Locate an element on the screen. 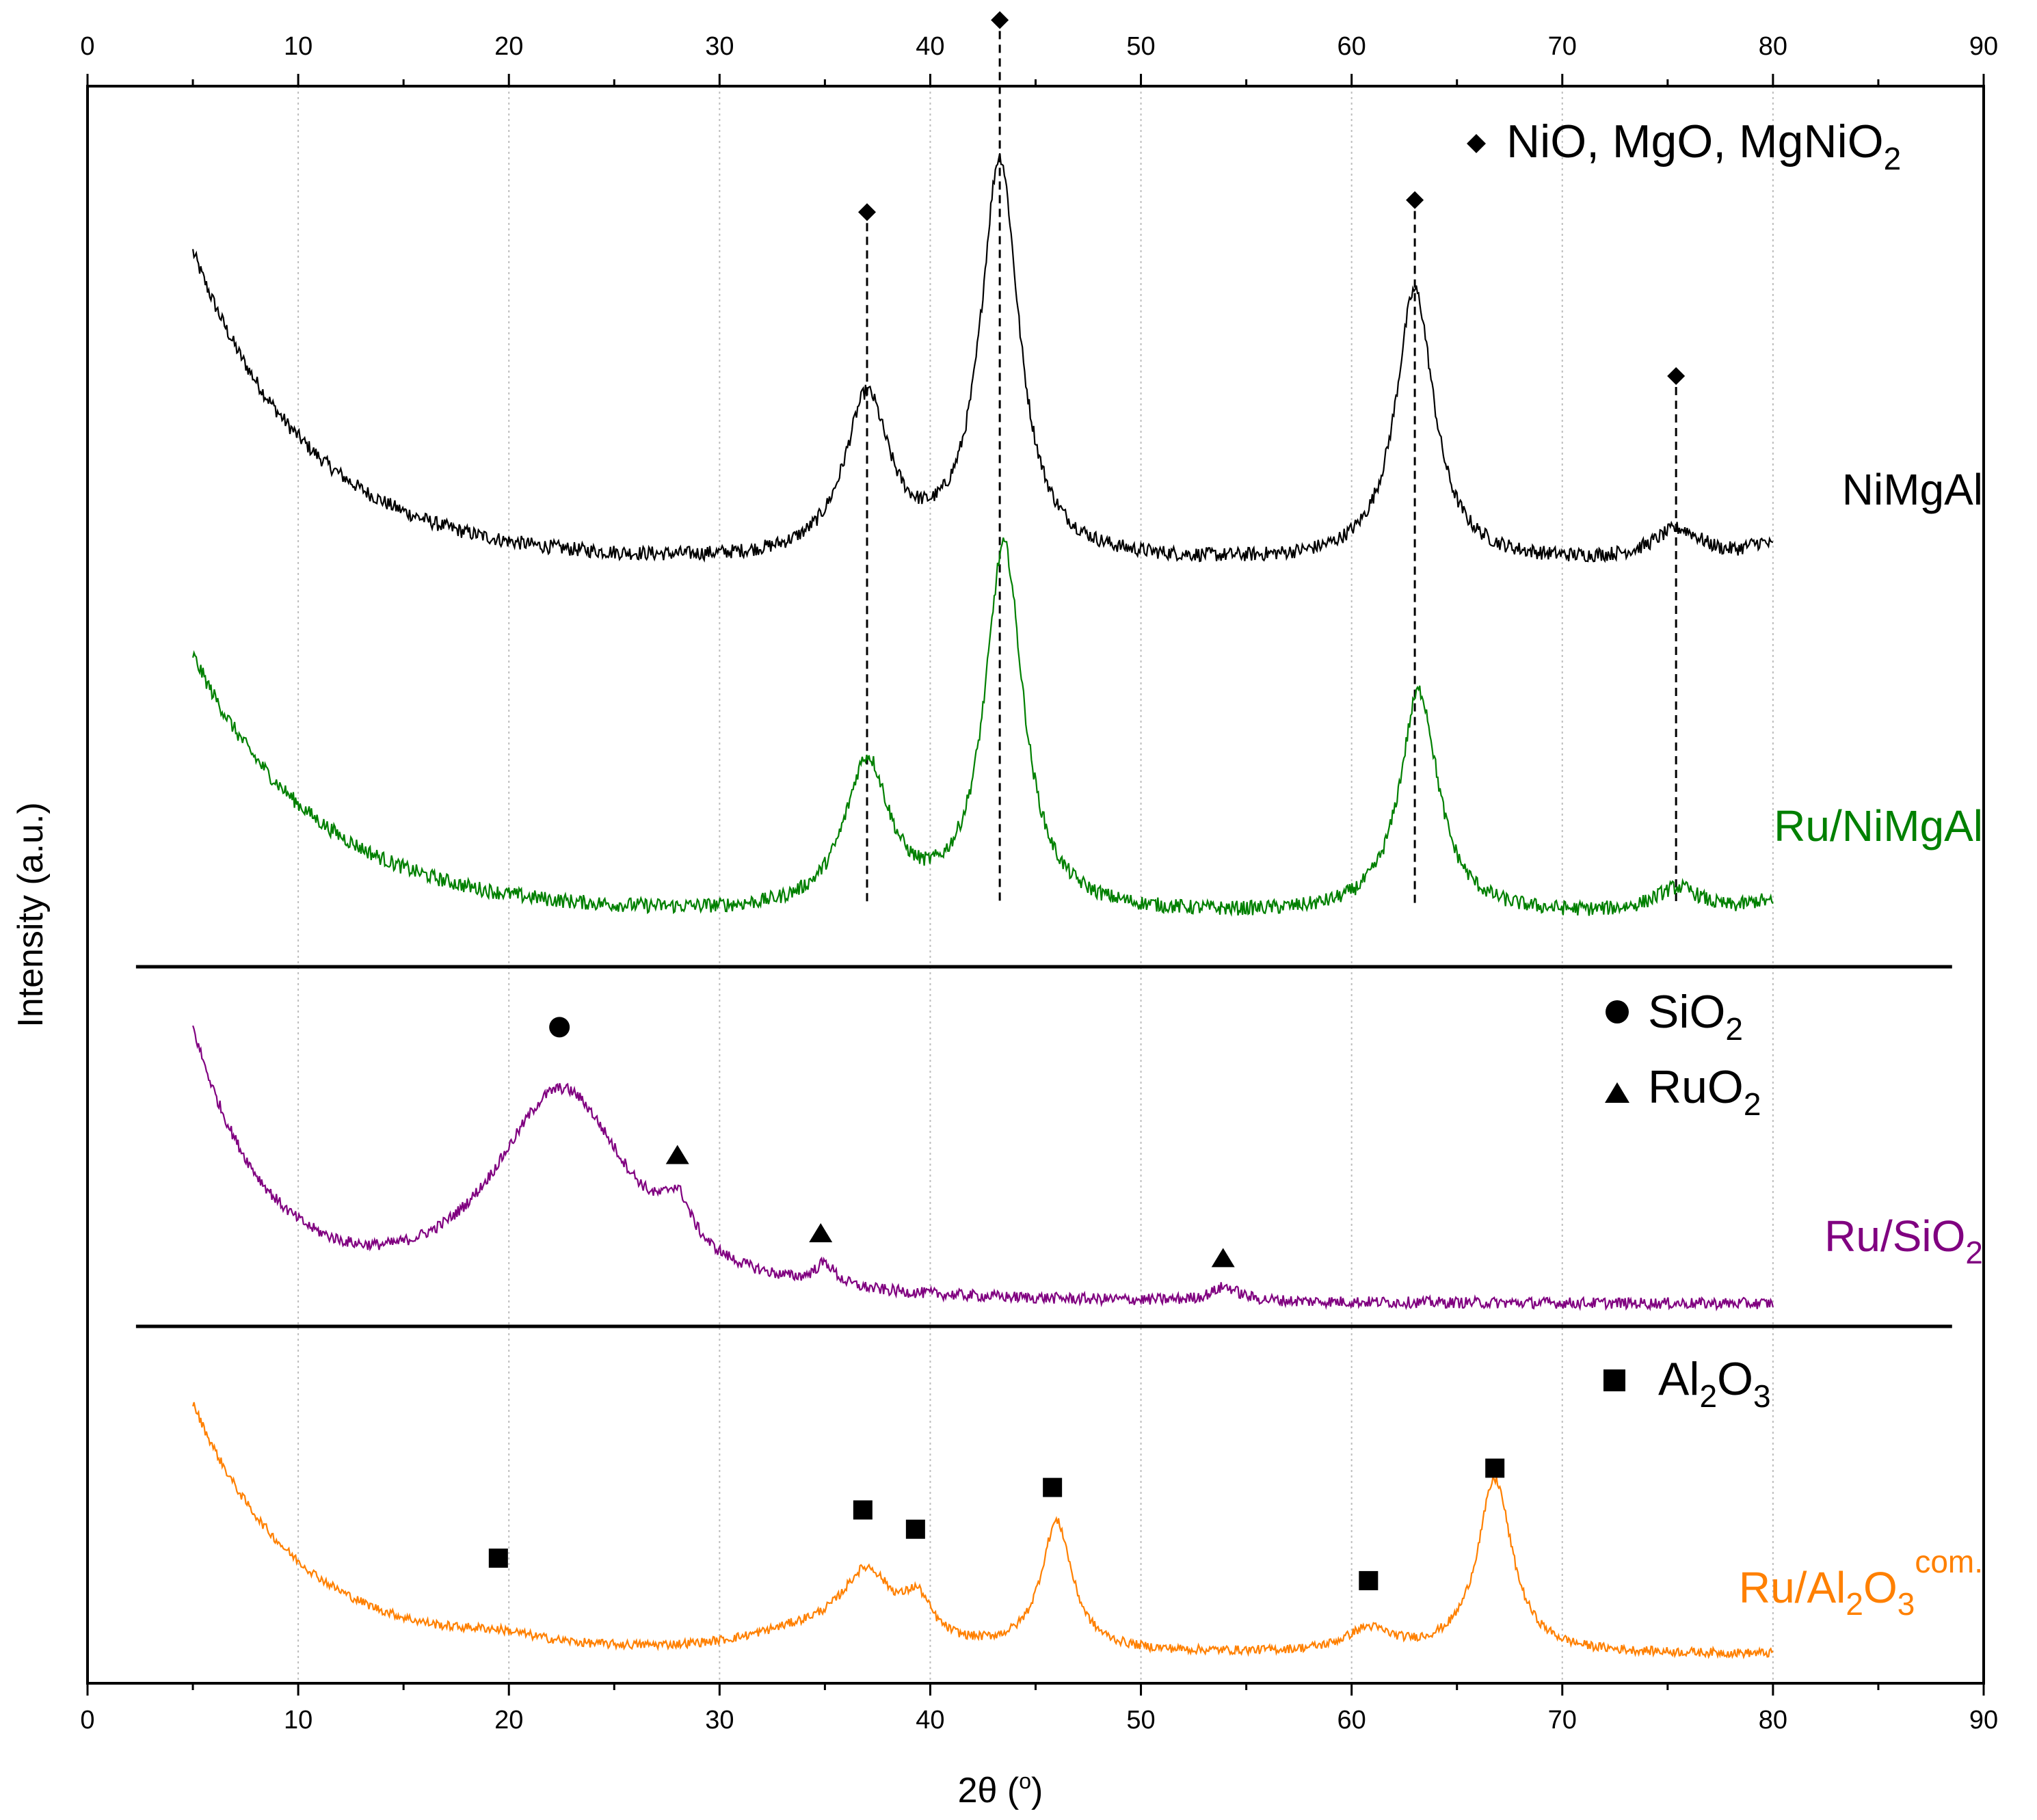 This screenshot has width=2037, height=1820. x-tick-label-top: 0 is located at coordinates (87, 46).